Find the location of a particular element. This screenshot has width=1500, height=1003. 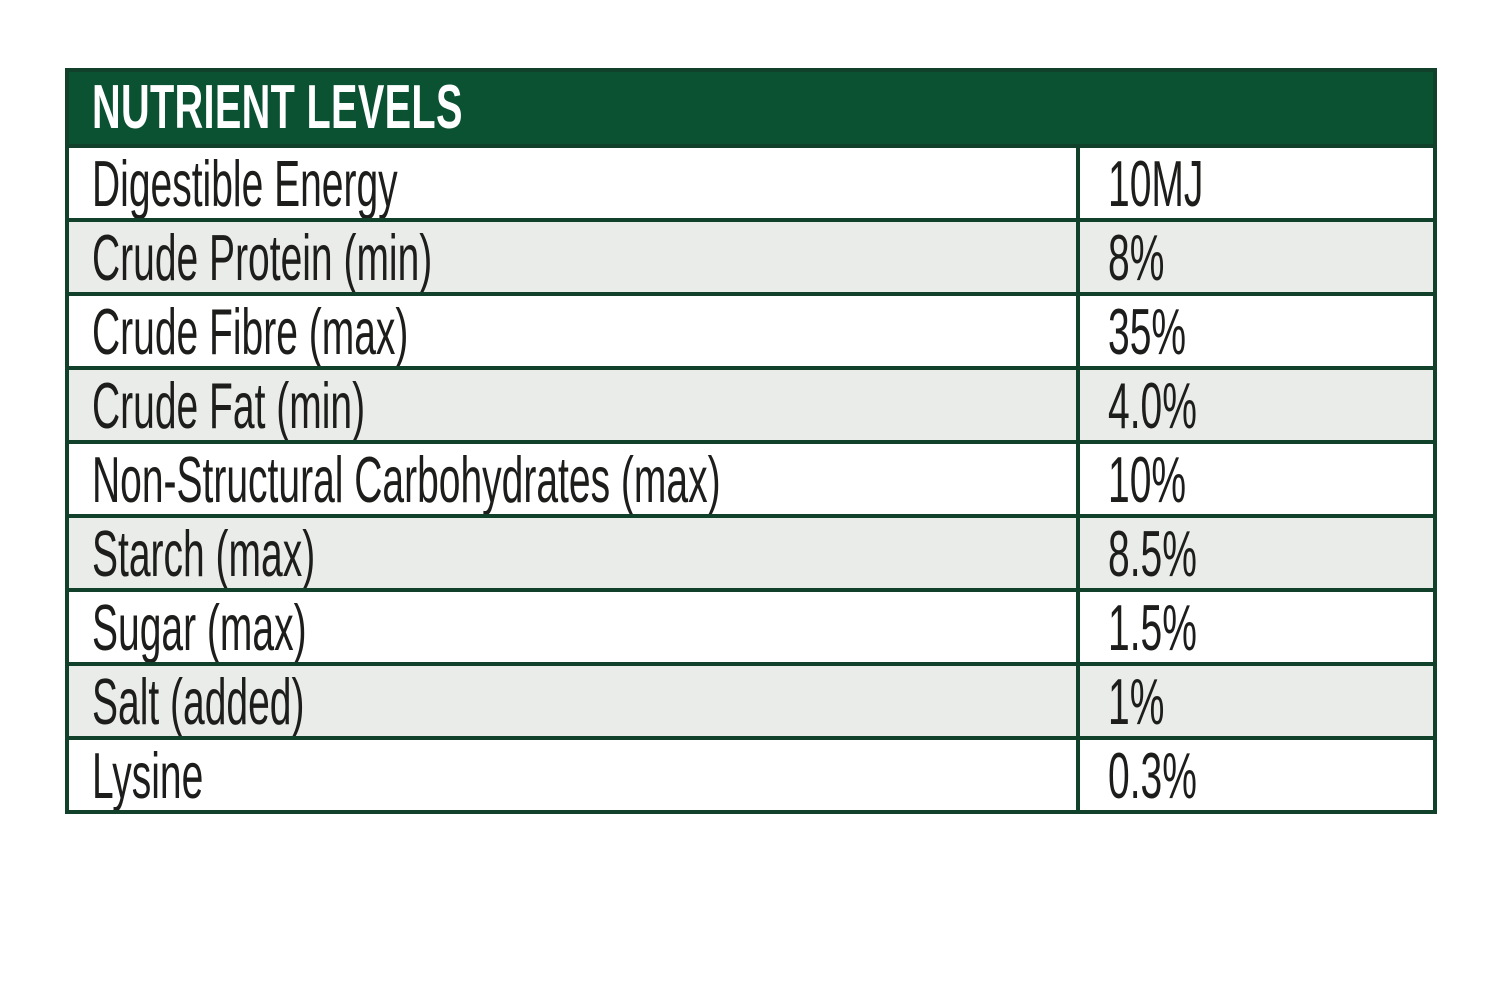

nutrient-name-cell: Digestible Energy is located at coordinates (572, 183).